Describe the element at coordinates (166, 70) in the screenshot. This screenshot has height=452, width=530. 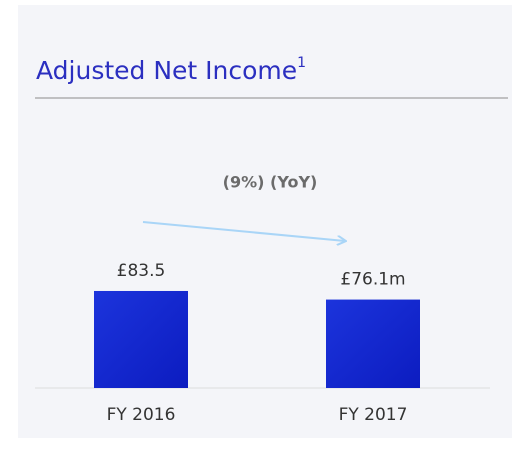
I see `title-text: Adjusted Net Income` at that location.